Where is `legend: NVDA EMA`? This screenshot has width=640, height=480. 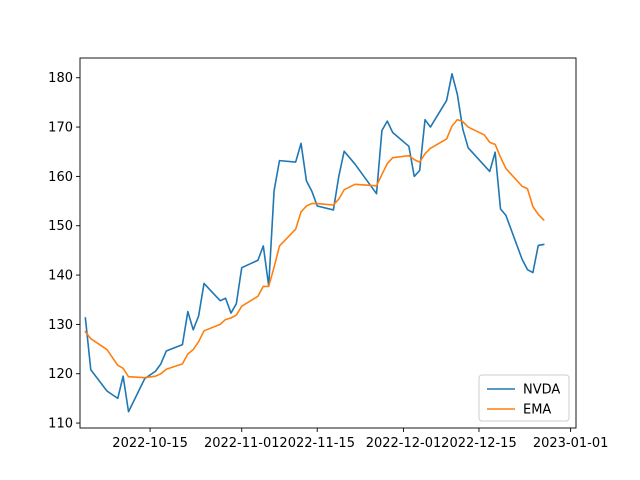 legend: NVDA EMA is located at coordinates (524, 398).